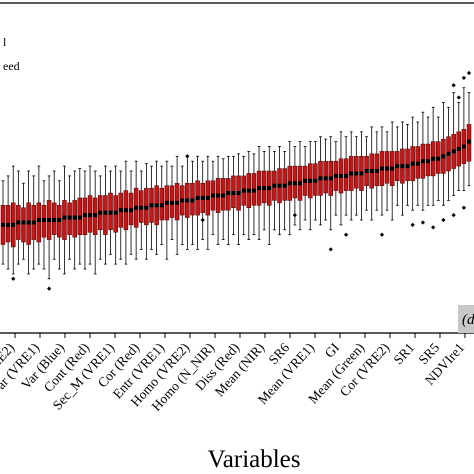 This screenshot has width=474, height=474. I want to click on panel-label: (d, so click(468, 320).